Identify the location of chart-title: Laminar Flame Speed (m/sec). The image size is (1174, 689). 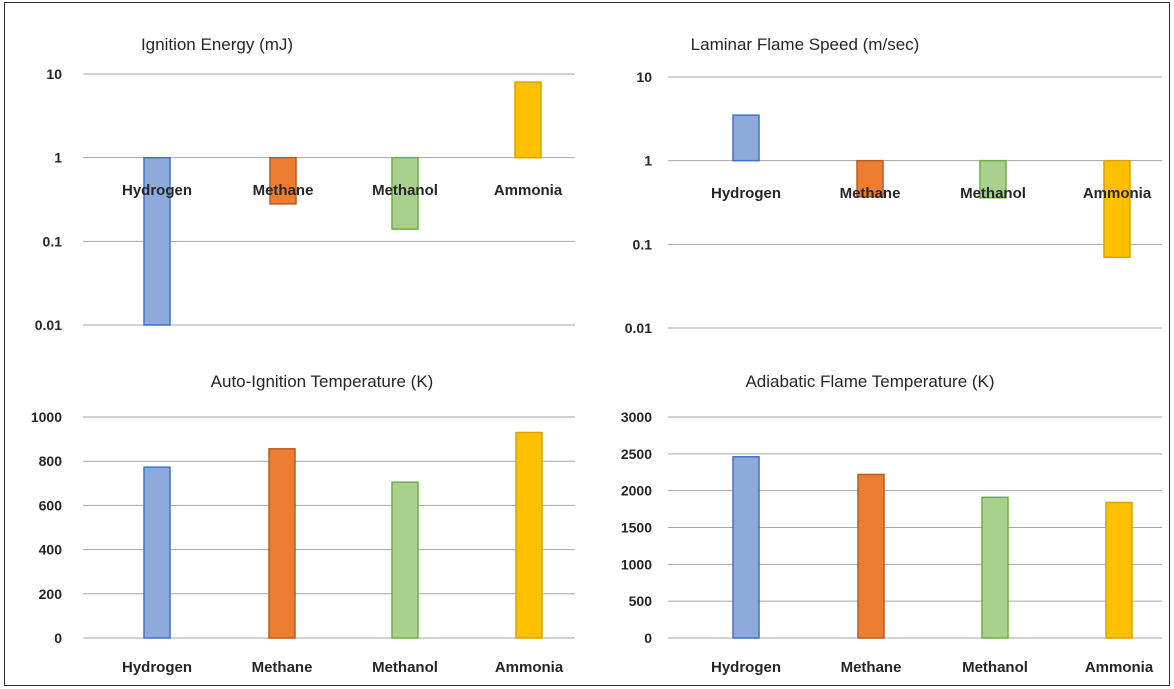
(805, 44).